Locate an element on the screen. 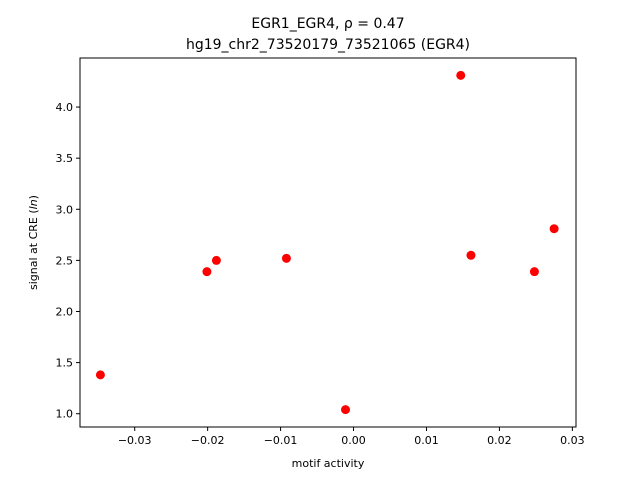 This screenshot has height=480, width=640. x-tick-label-2: −0.02 is located at coordinates (208, 440).